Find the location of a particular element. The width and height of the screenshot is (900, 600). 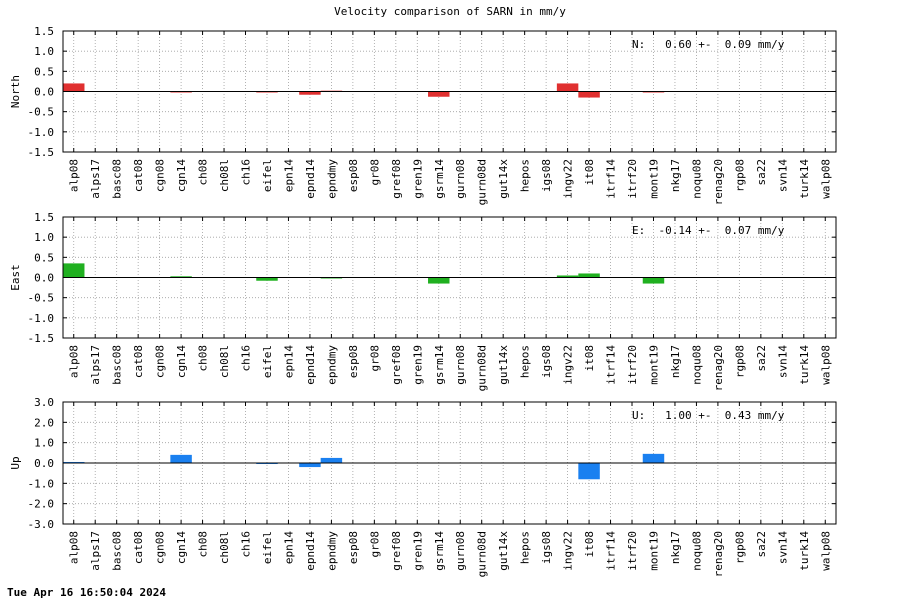

x-tick-label: alp08 is located at coordinates (74, 547).